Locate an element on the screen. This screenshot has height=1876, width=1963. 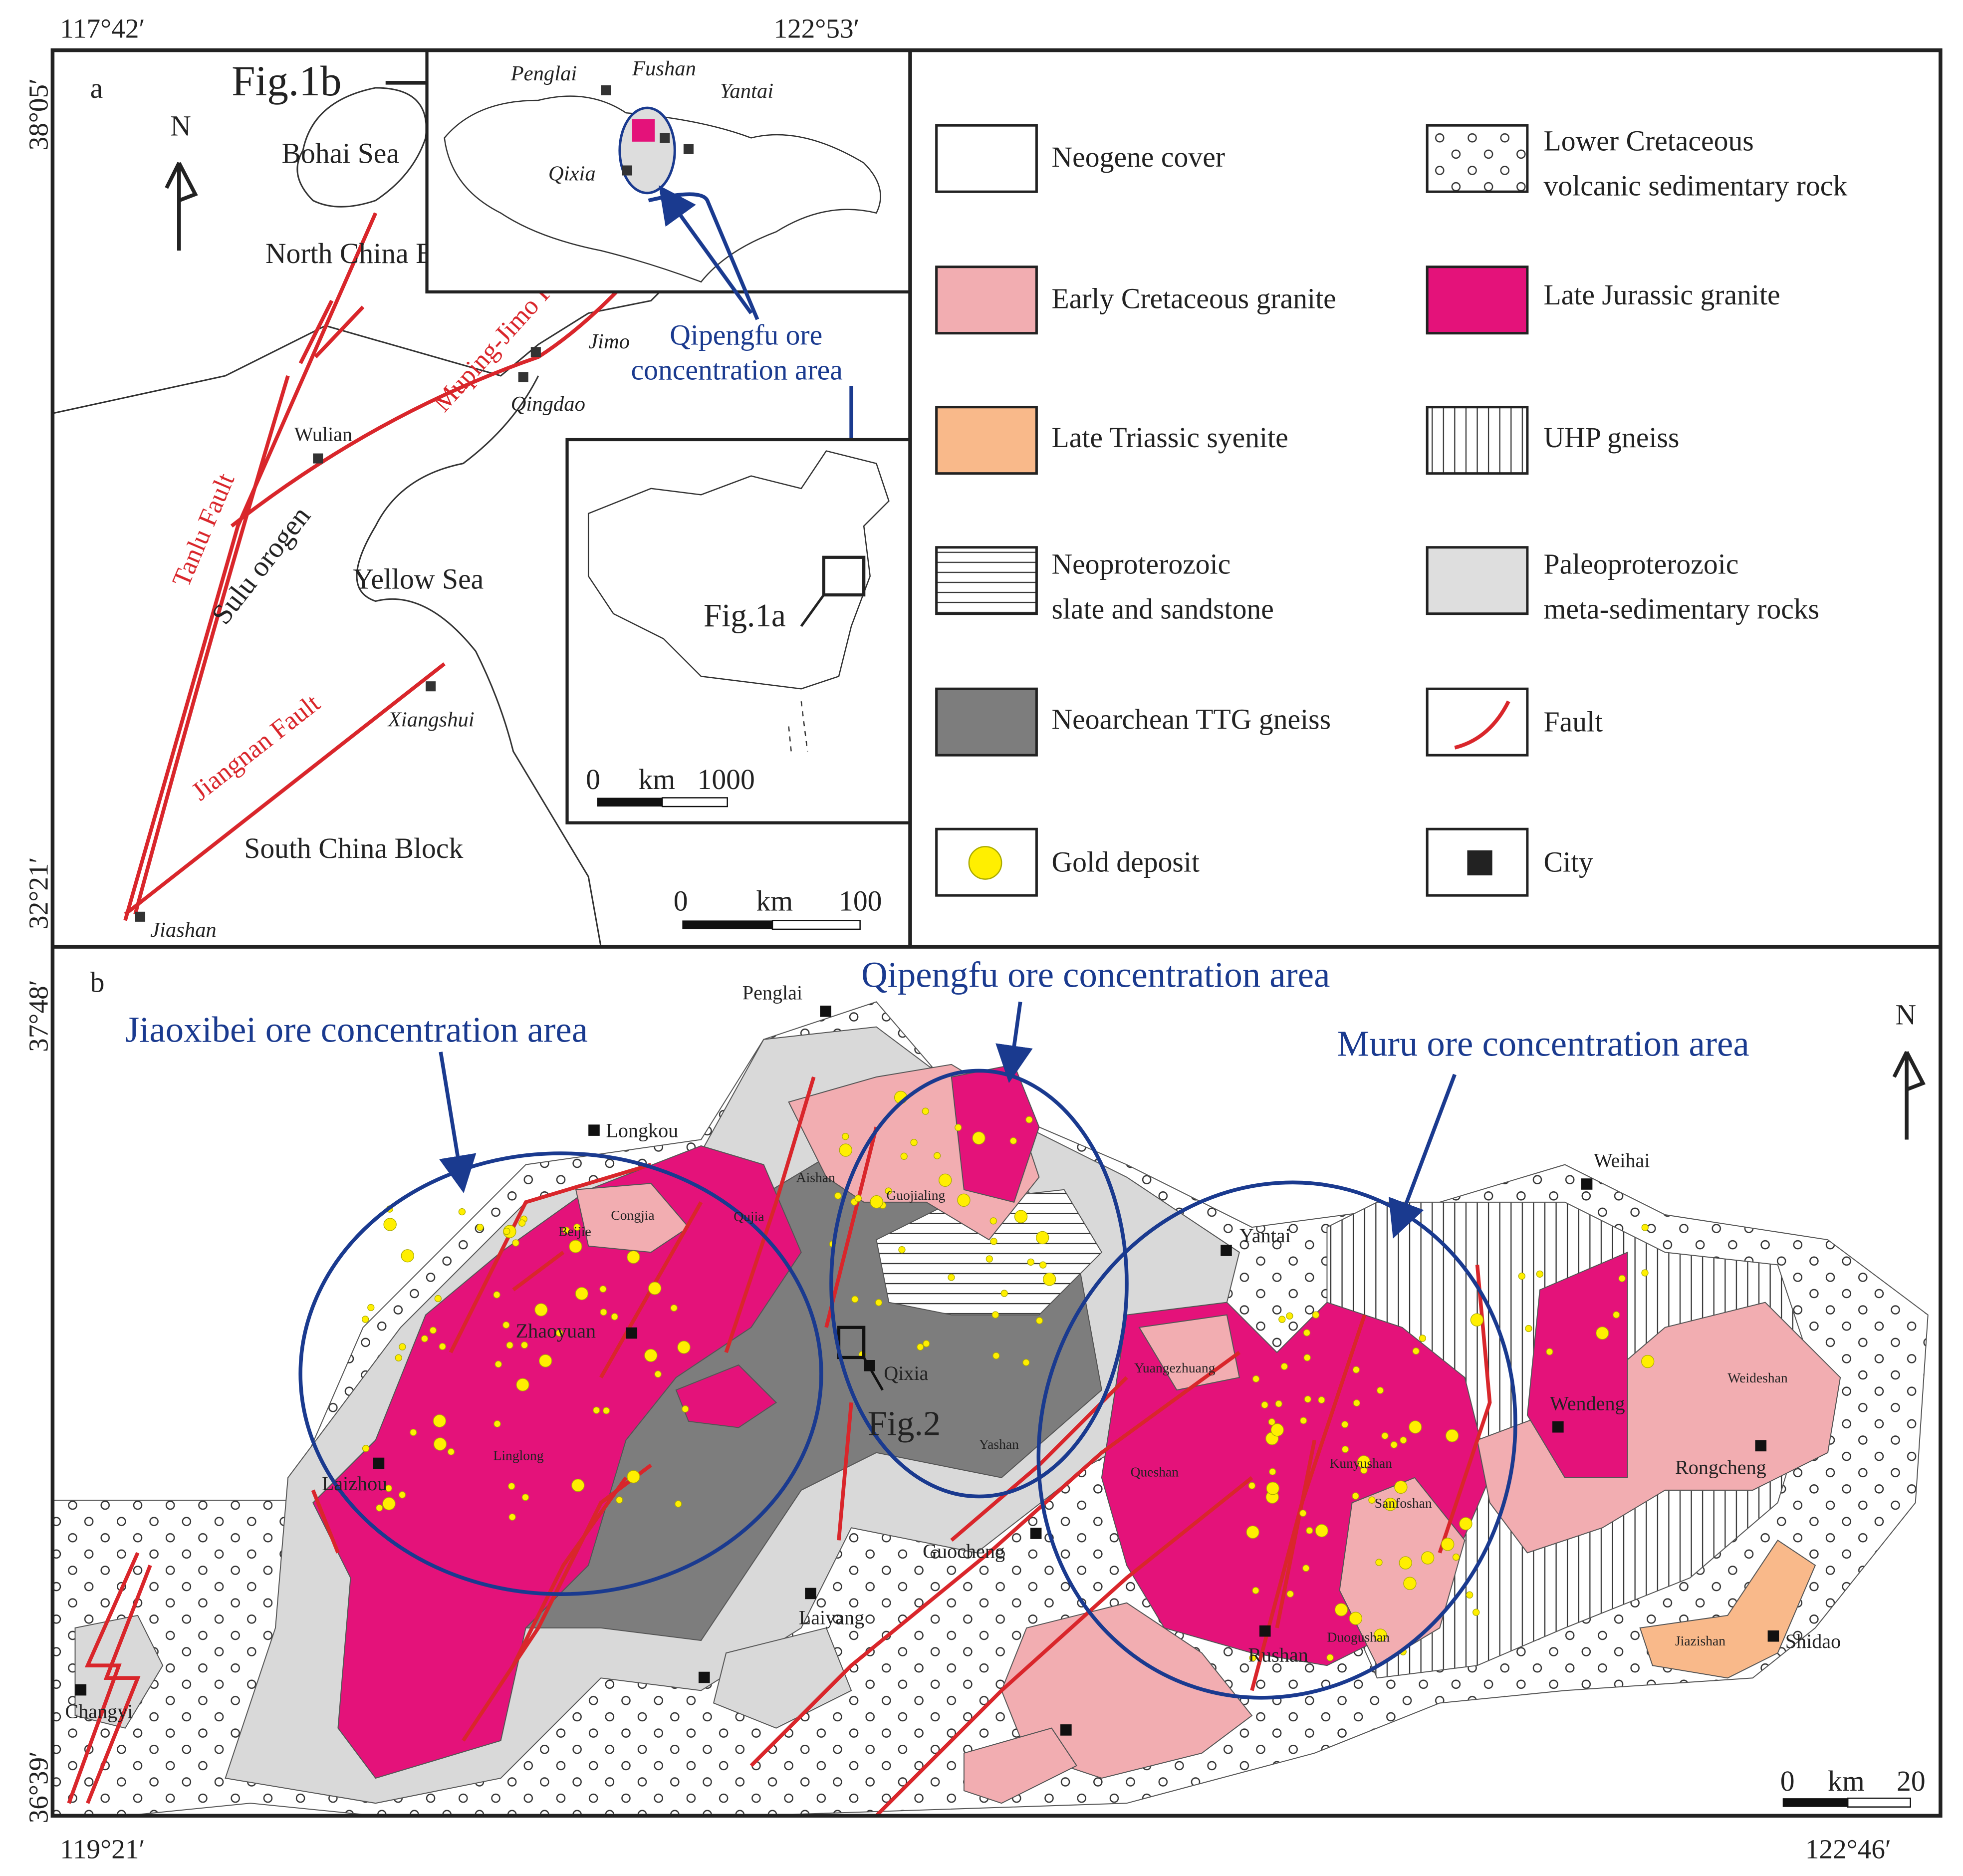
label: Xiangshui is located at coordinates (431, 719).